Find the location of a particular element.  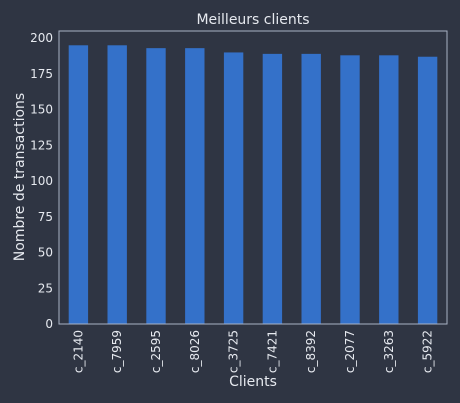

chart-title: Meilleurs clients is located at coordinates (252, 20).